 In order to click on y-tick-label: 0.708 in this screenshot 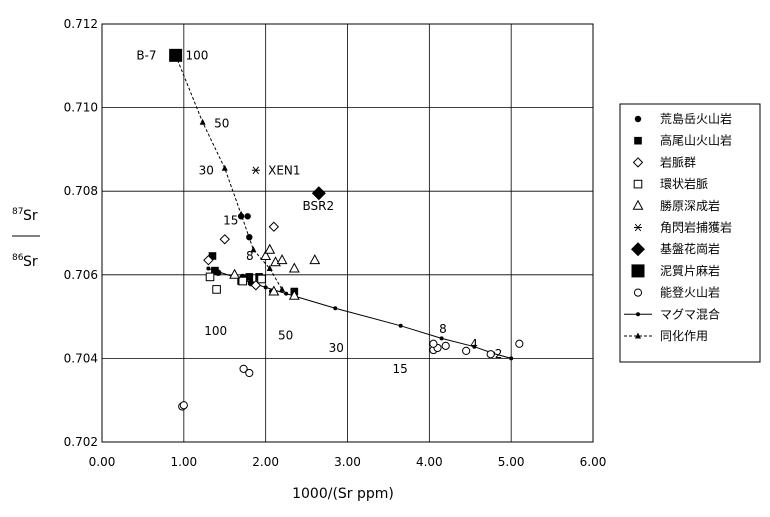, I will do `click(81, 191)`.